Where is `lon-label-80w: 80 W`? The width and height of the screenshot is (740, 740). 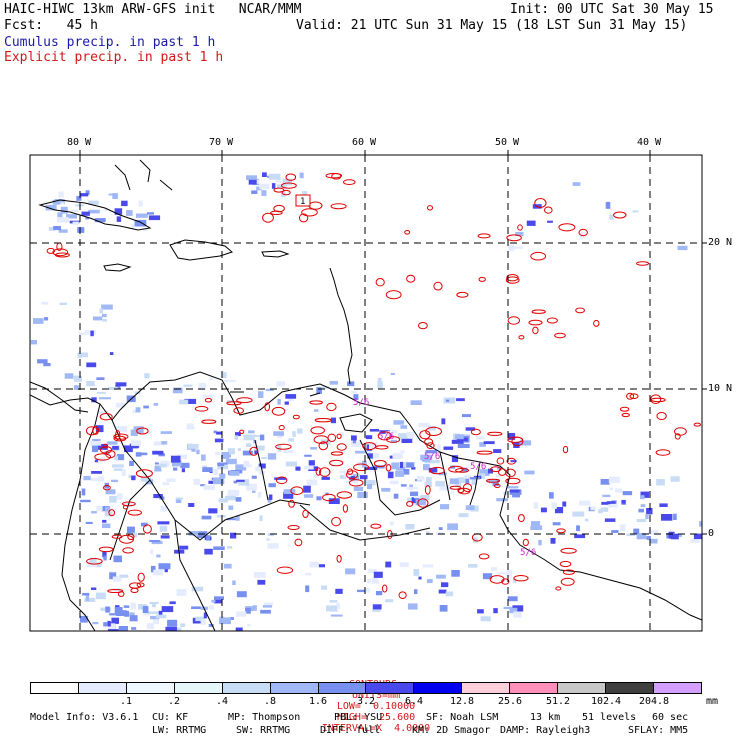 lon-label-80w: 80 W is located at coordinates (79, 142).